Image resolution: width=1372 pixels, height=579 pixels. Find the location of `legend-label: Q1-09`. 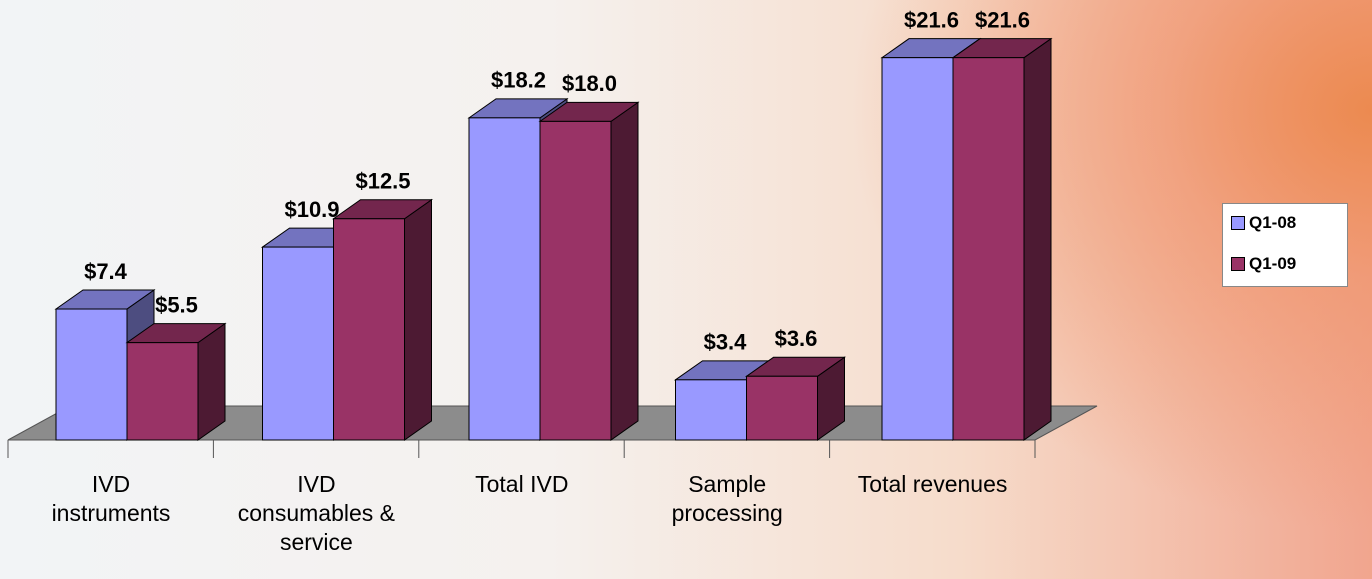

legend-label: Q1-09 is located at coordinates (1273, 263).